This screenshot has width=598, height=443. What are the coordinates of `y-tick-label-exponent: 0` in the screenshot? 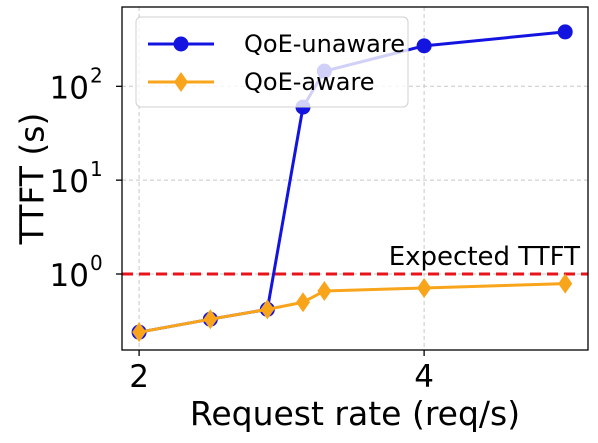 It's located at (96, 263).